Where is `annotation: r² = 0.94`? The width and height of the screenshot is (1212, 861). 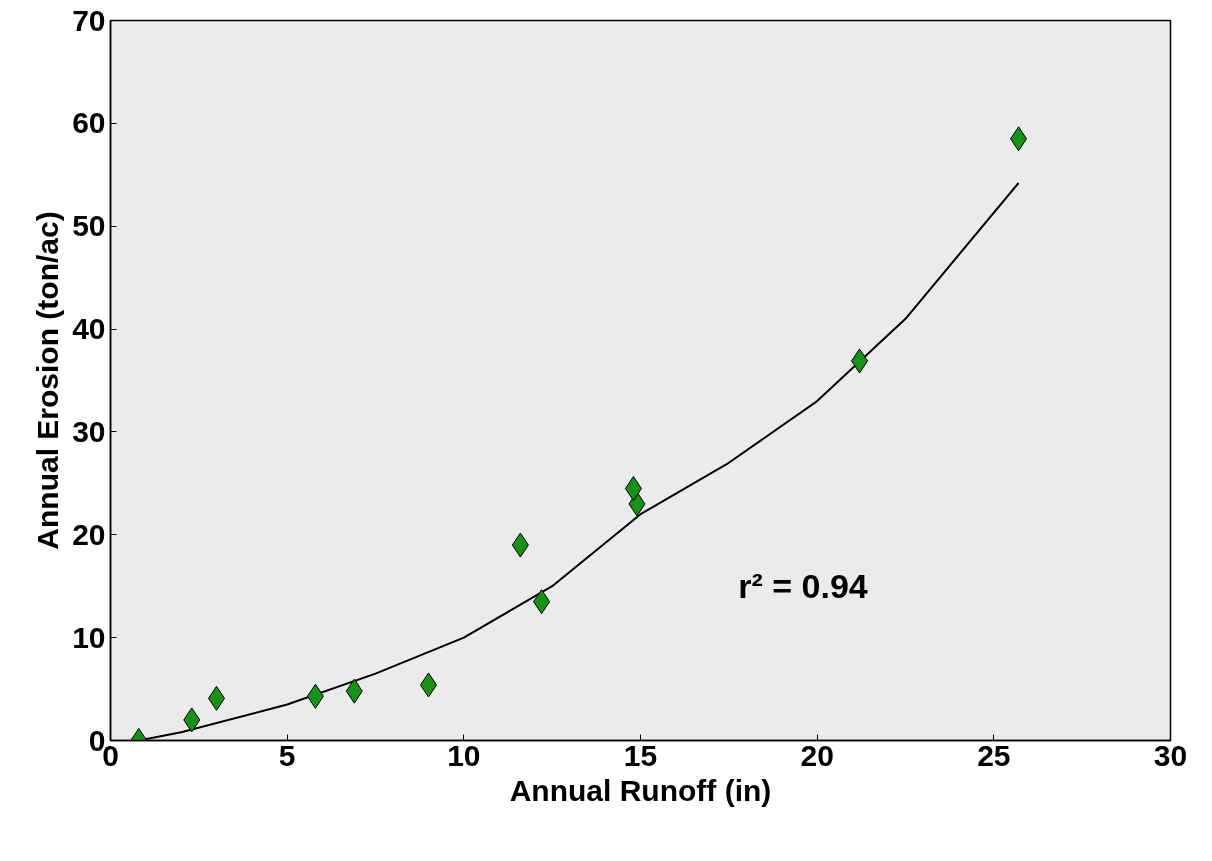 annotation: r² = 0.94 is located at coordinates (803, 586).